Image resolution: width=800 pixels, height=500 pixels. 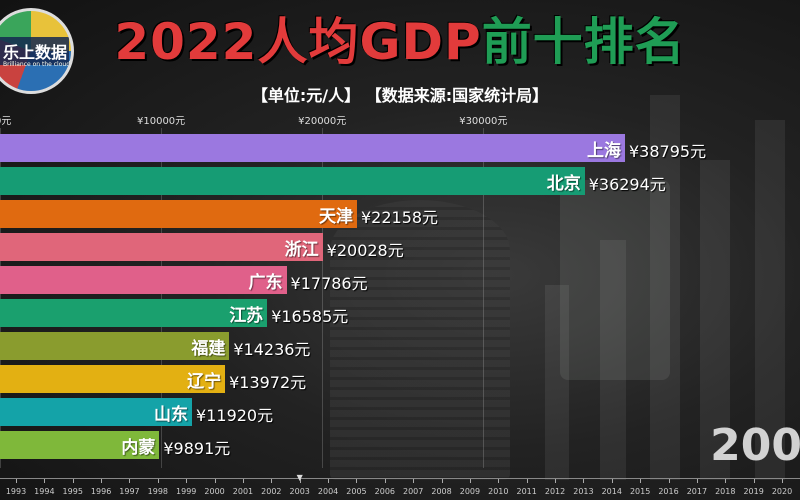 What do you see at coordinates (526, 491) in the screenshot?
I see `timeline-year-label: 2011` at bounding box center [526, 491].